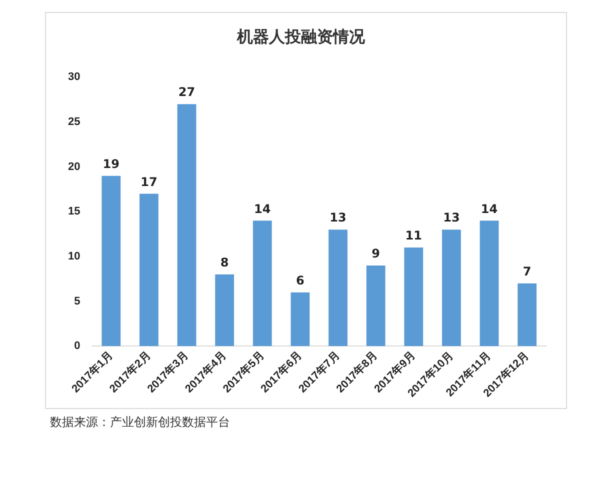 This screenshot has width=600, height=480. Describe the element at coordinates (149, 181) in the screenshot. I see `data-label: 17` at that location.